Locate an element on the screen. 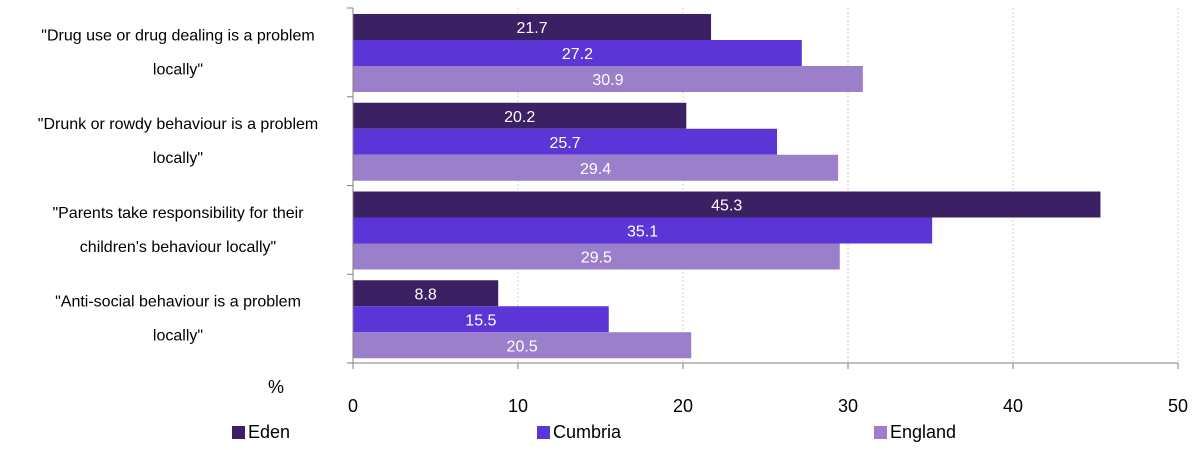 The image size is (1196, 450). data-label: 21.7 is located at coordinates (531, 28).